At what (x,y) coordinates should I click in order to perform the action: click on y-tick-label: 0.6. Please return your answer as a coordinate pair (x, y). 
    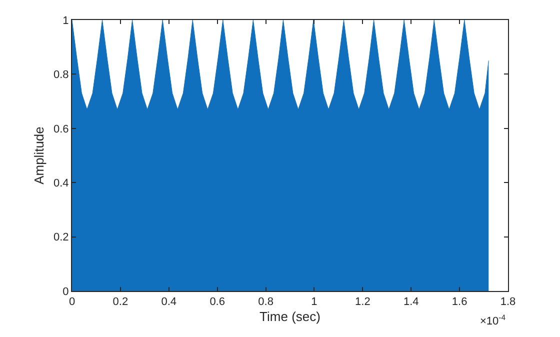
    Looking at the image, I should click on (61, 129).